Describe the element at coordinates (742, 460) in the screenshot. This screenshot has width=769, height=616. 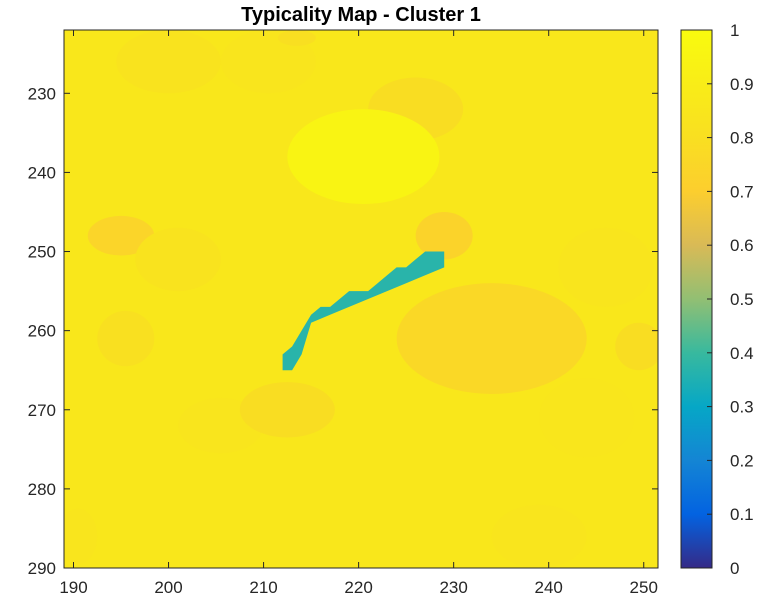
I see `colorbar-tick-label: 0.2` at that location.